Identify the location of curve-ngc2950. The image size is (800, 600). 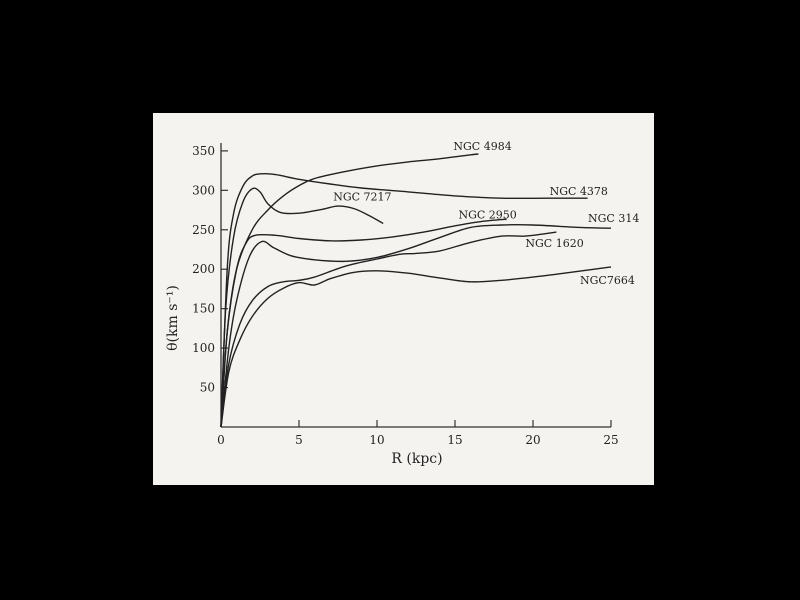
(363, 323).